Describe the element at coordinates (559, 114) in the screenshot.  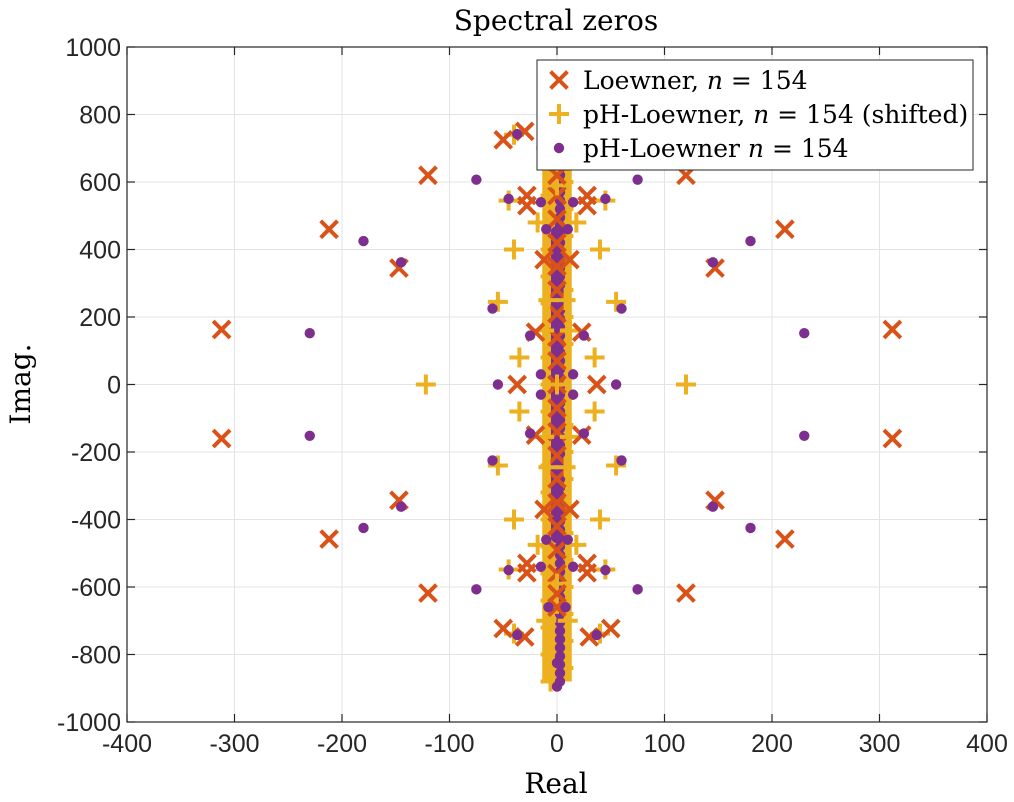
I see `legend-marker-plus` at that location.